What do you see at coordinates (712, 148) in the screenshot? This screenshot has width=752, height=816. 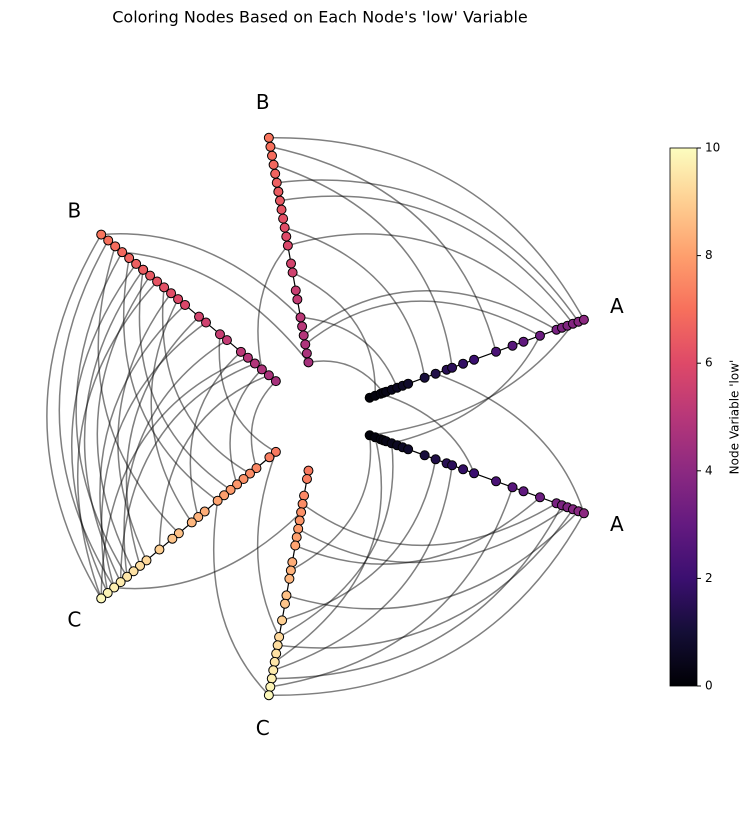 I see `colorbar-tick-label: 10` at bounding box center [712, 148].